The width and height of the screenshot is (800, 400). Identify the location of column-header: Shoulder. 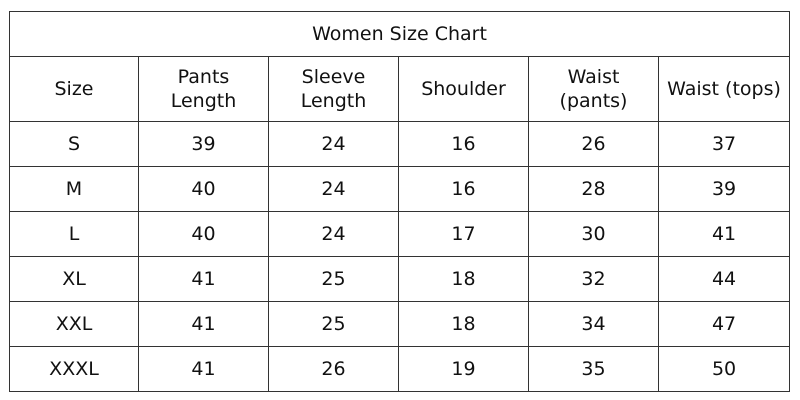
(463, 89).